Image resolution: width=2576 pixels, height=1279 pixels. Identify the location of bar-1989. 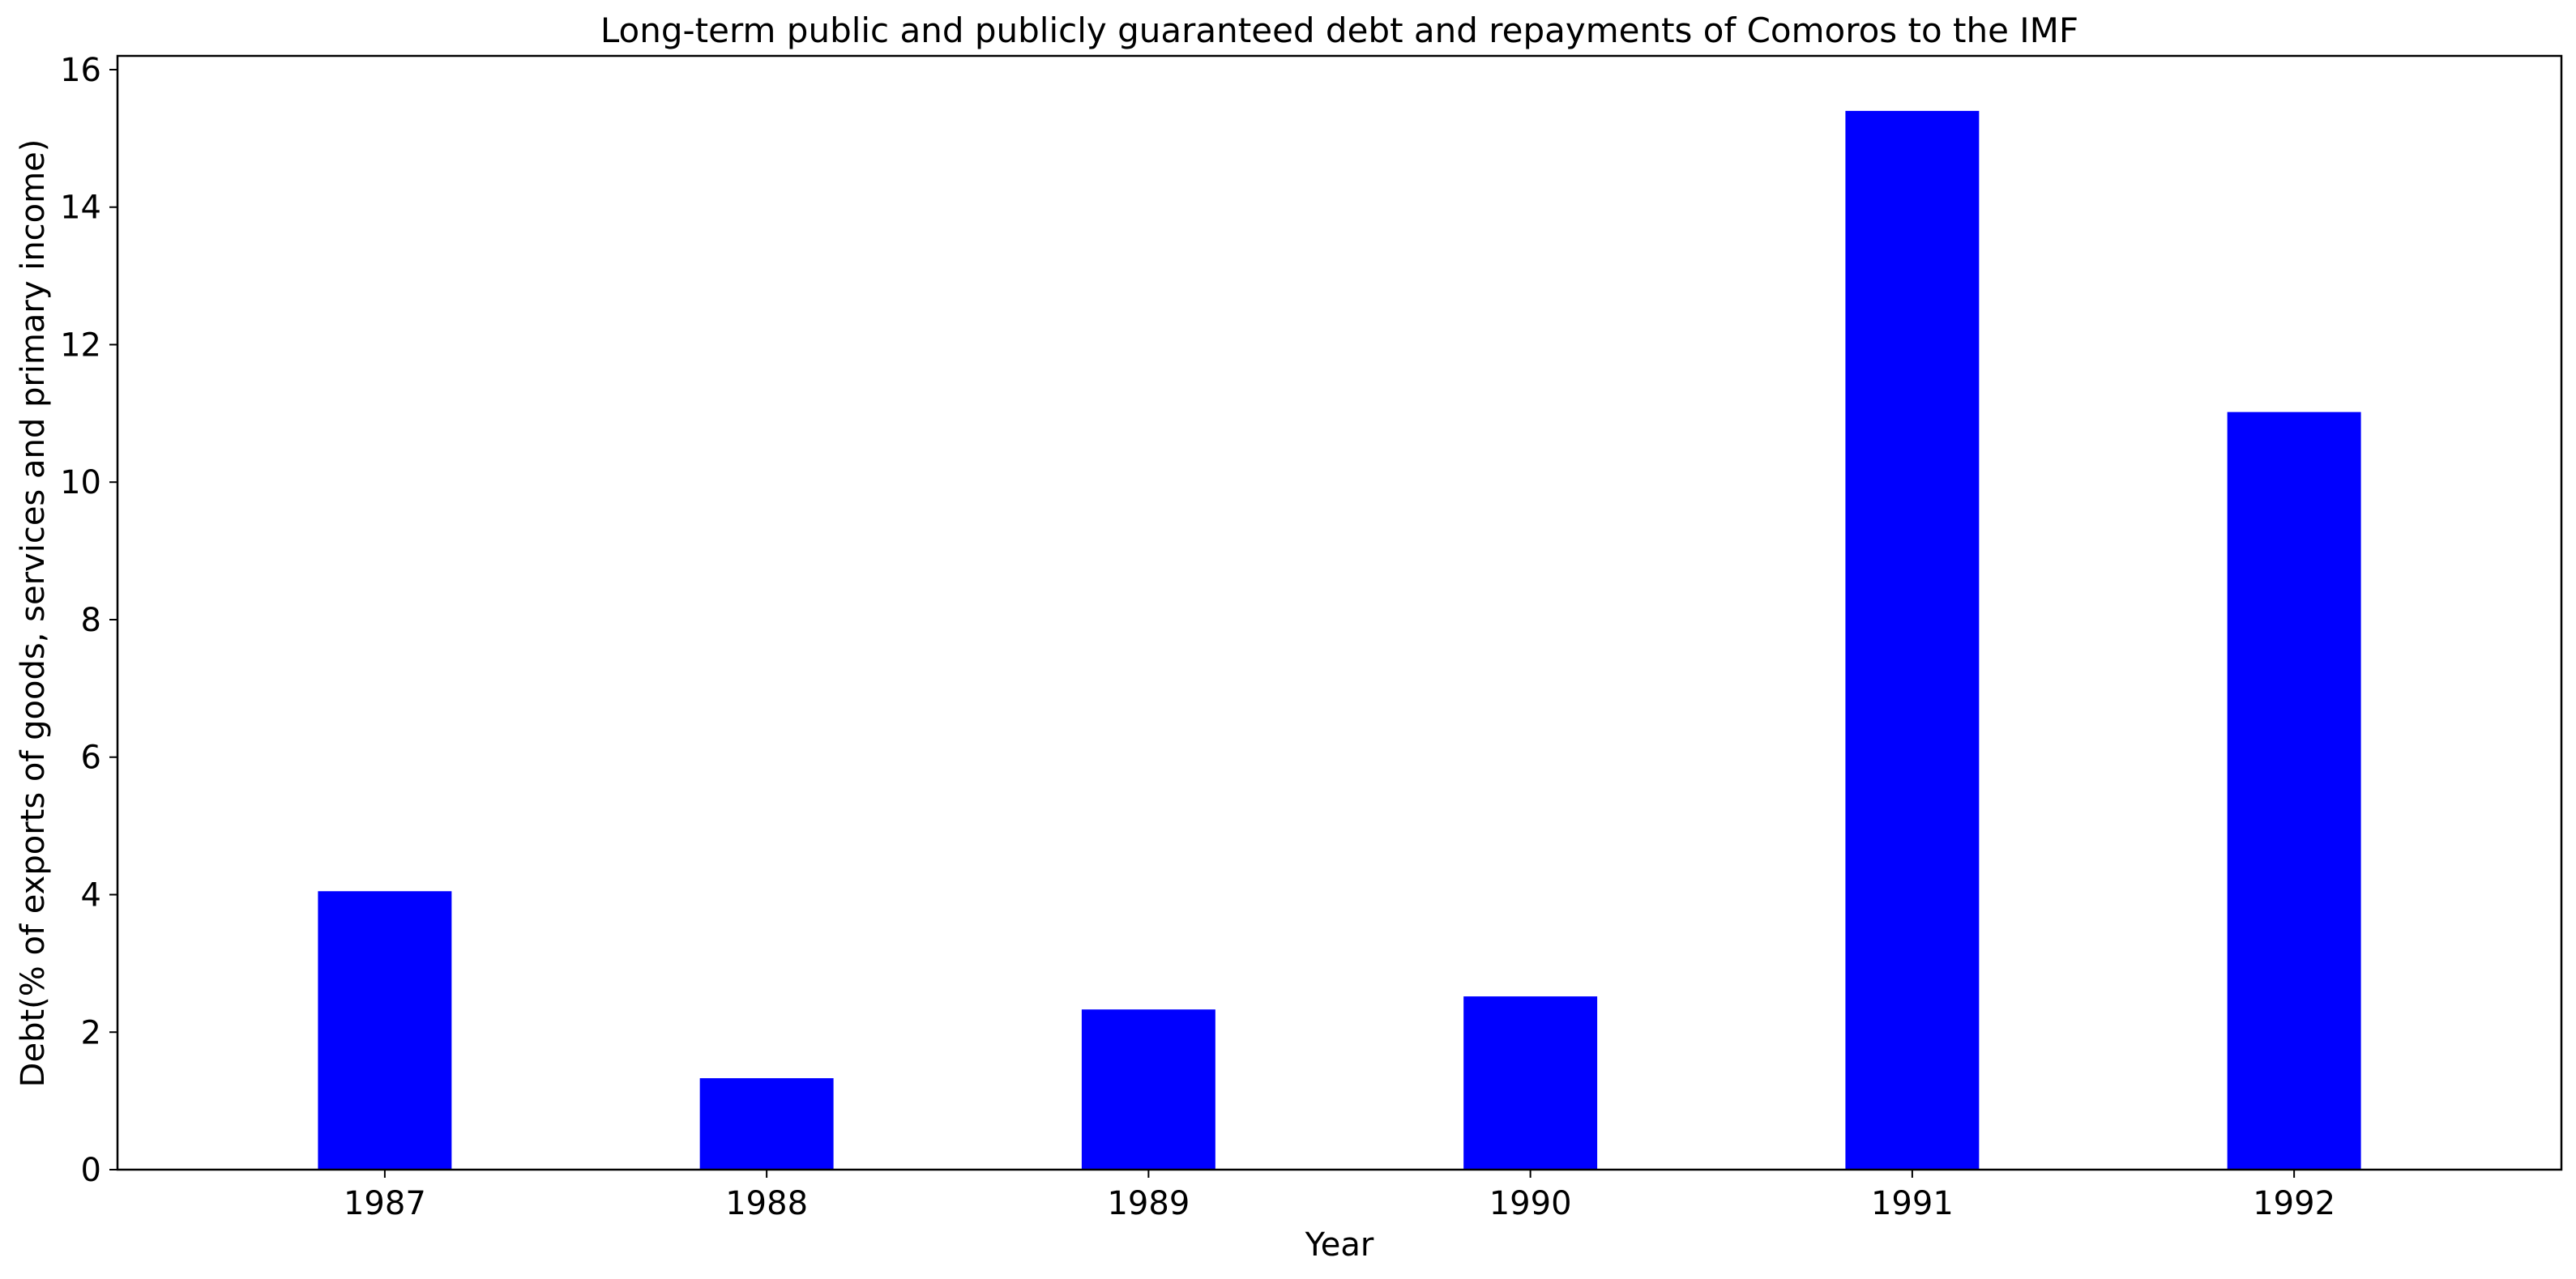
(1148, 1089).